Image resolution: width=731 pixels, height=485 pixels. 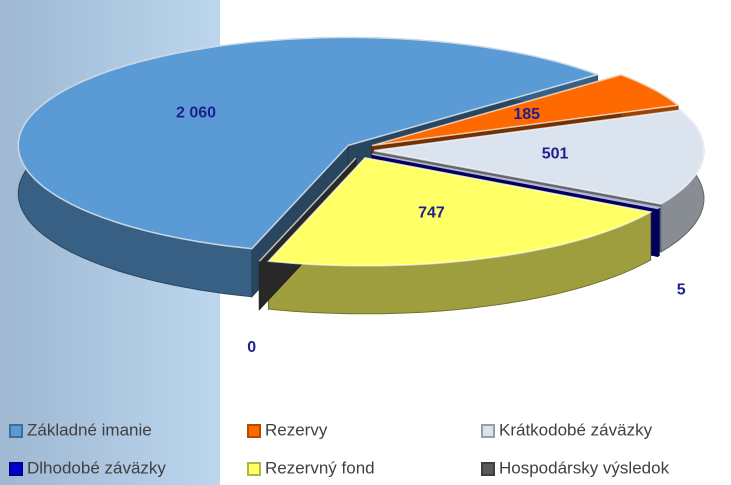 What do you see at coordinates (555, 154) in the screenshot?
I see `data-label: 501` at bounding box center [555, 154].